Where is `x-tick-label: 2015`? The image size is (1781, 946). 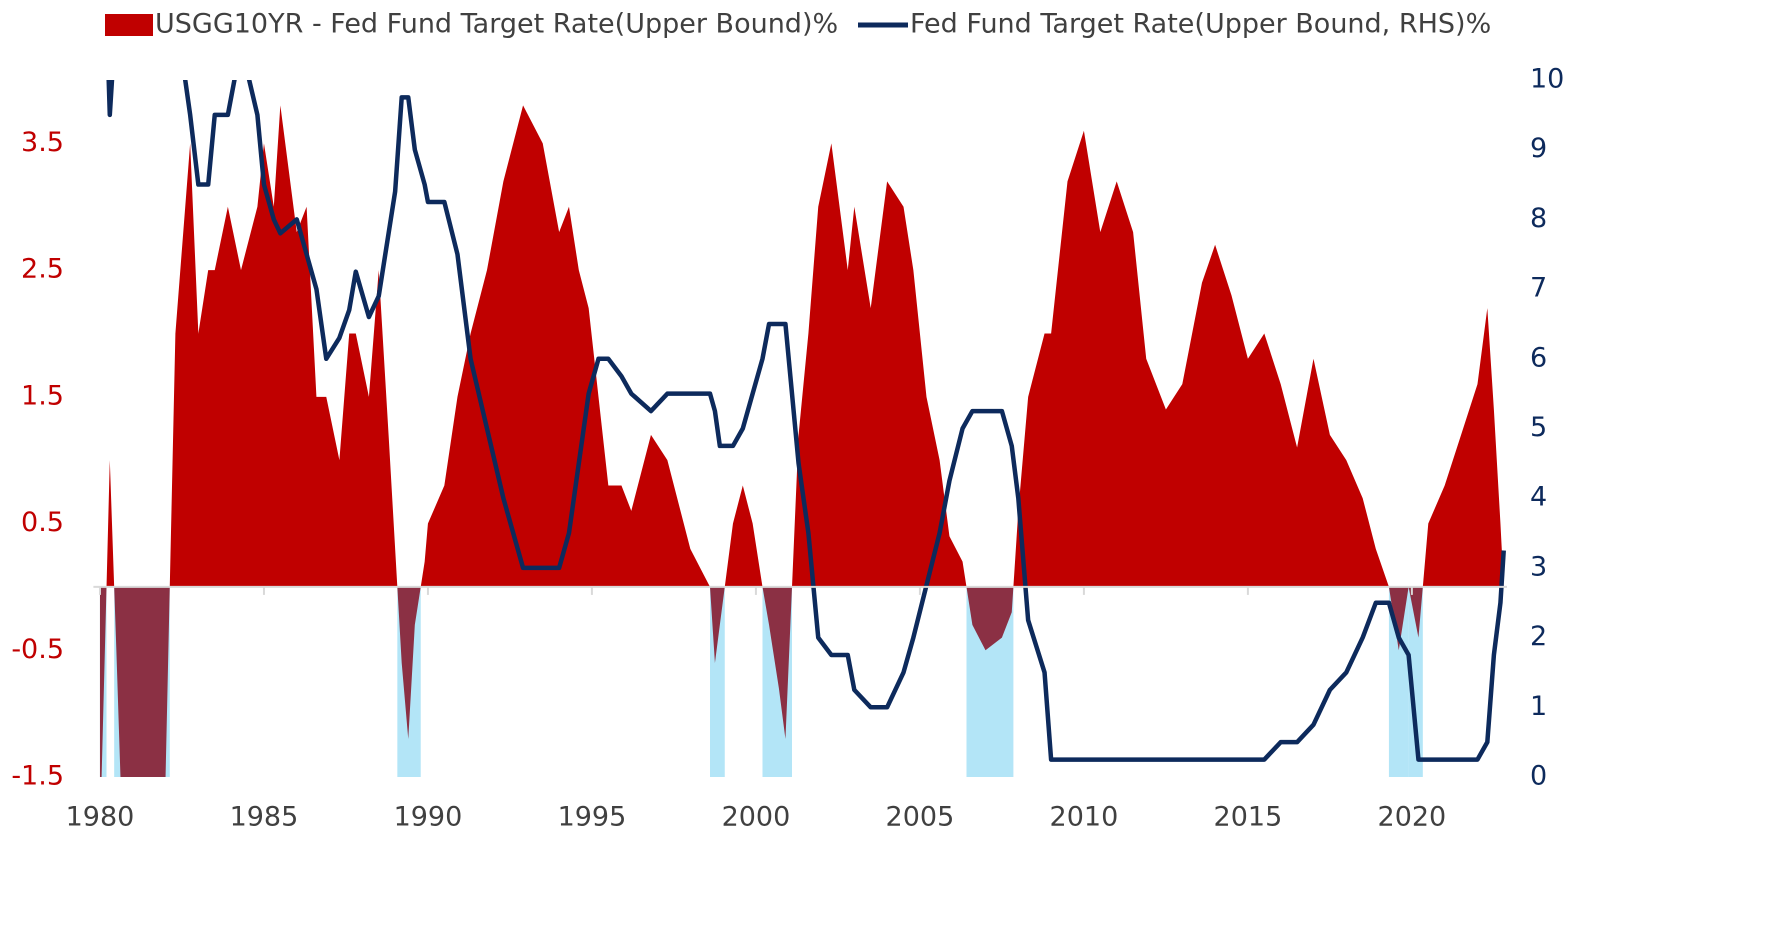 x-tick-label: 2015 is located at coordinates (1248, 817).